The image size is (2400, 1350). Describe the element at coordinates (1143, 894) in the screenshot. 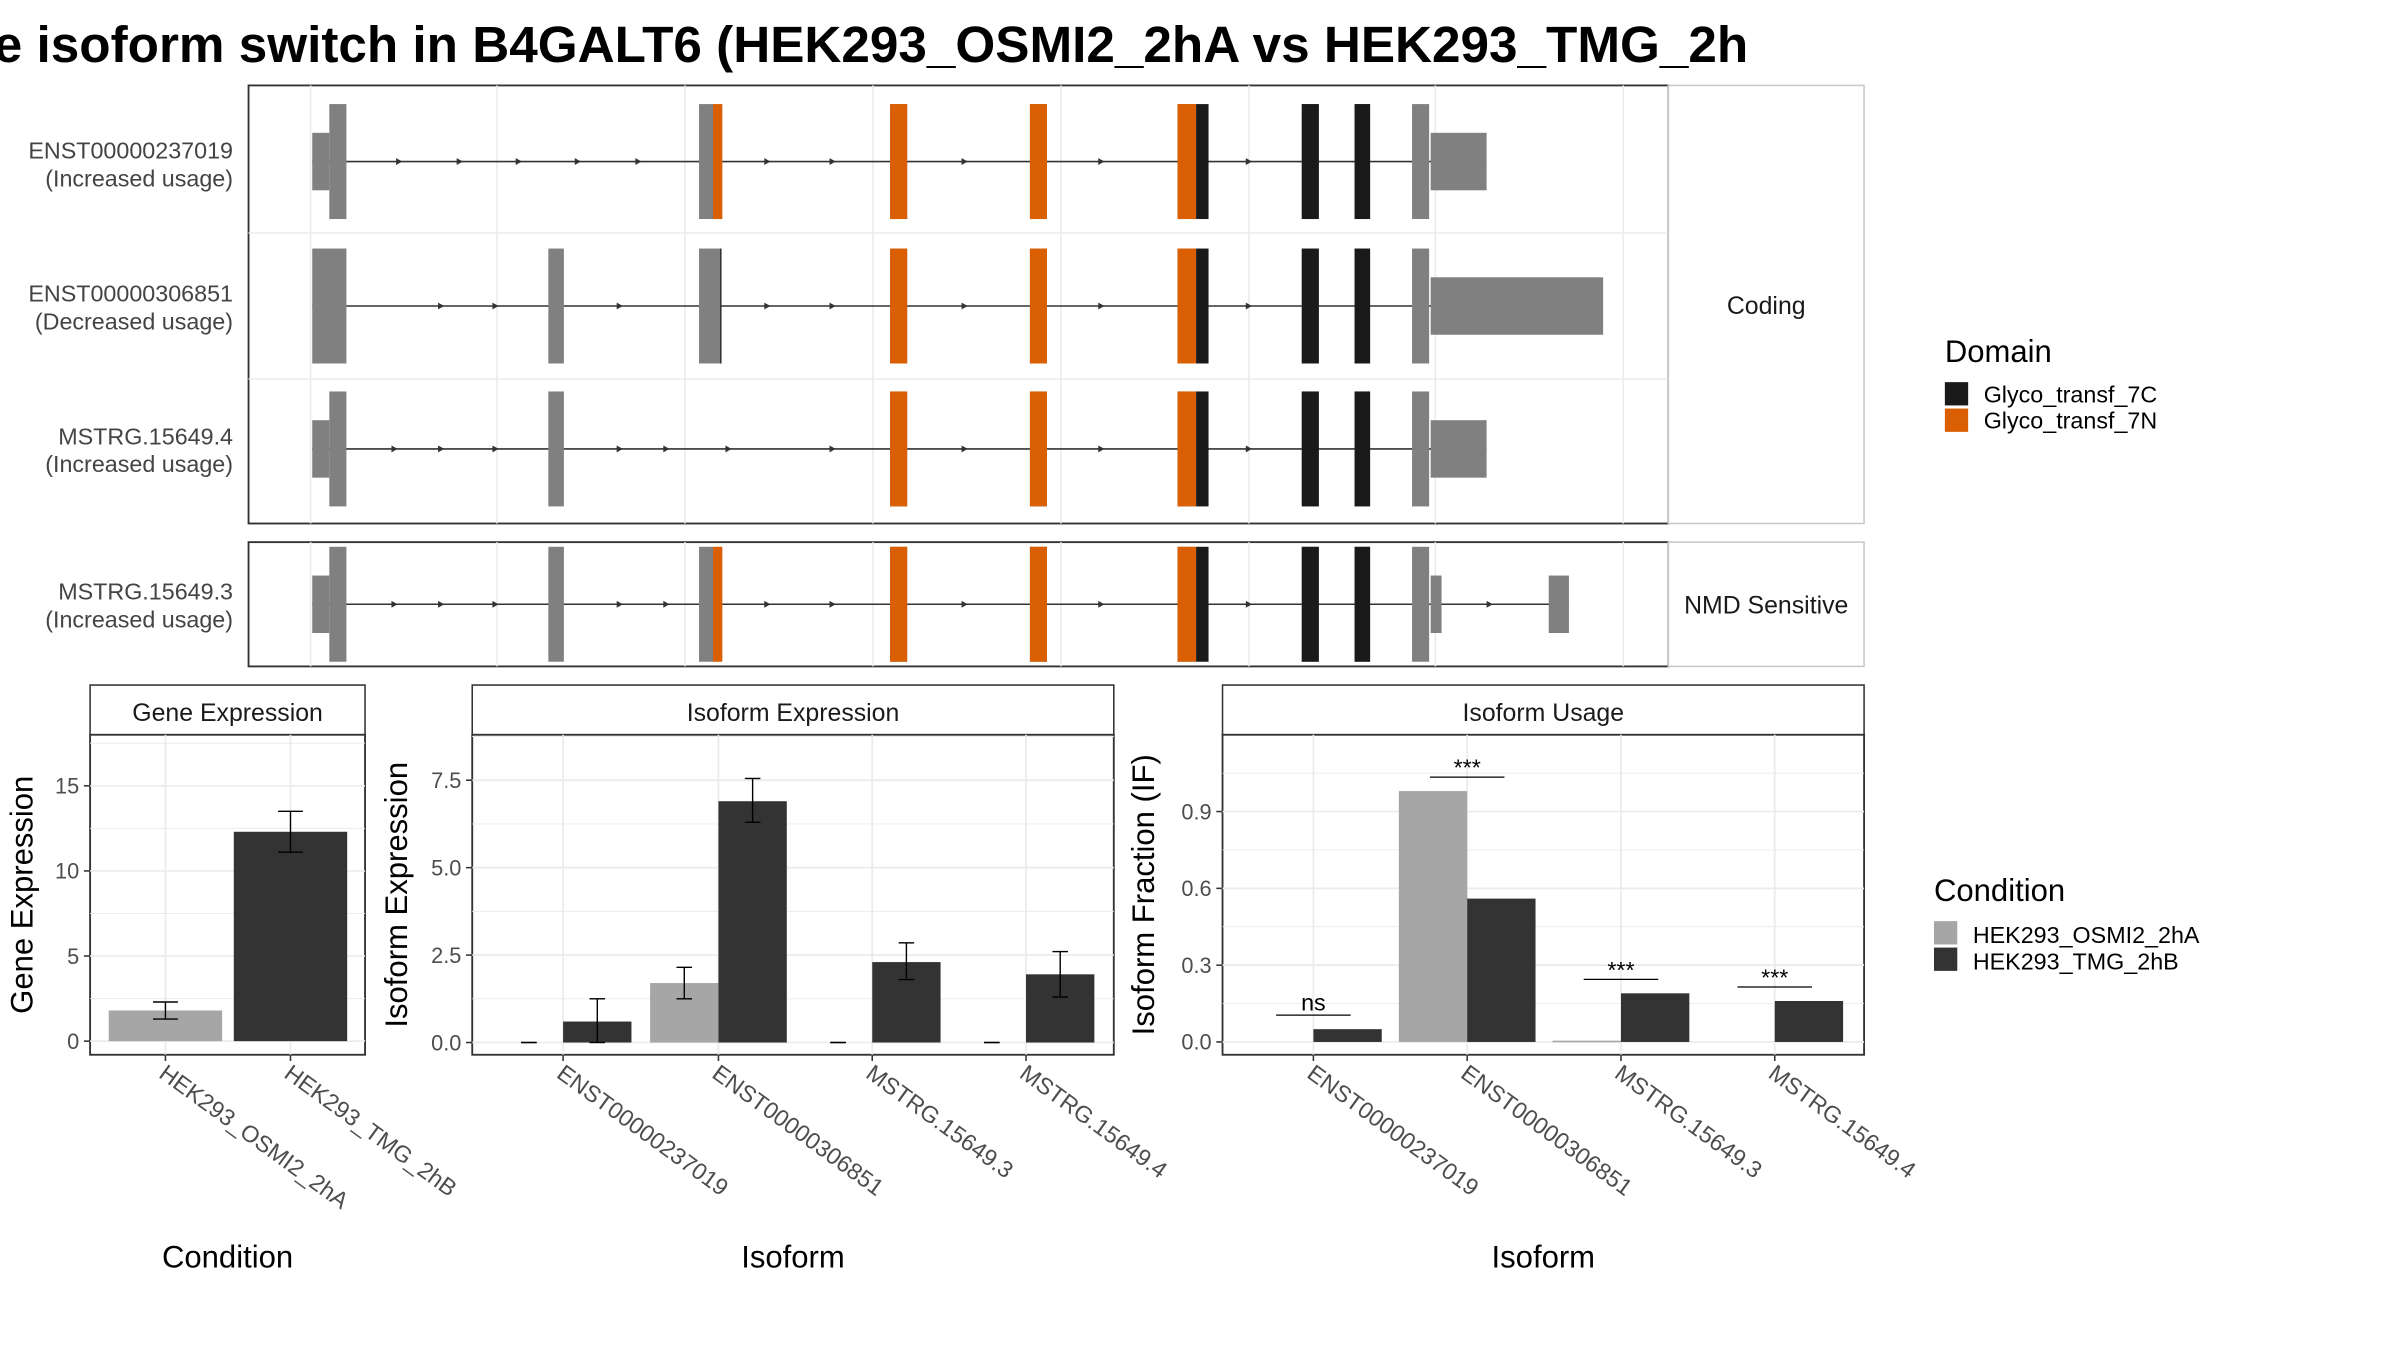

I see `y-axis-title: Isoform Fraction (IF)` at that location.